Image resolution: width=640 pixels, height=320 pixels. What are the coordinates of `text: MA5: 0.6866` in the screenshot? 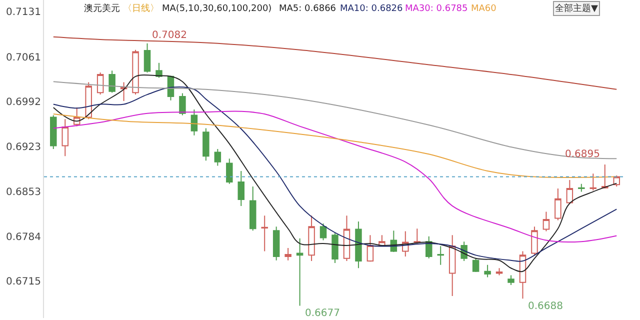 It's located at (307, 9).